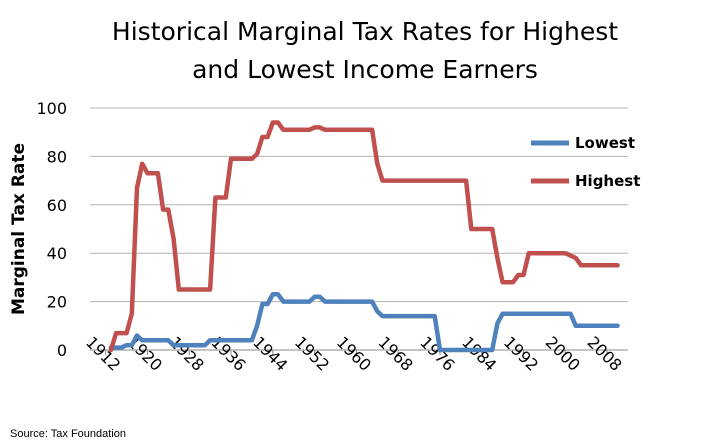 The image size is (716, 447). Describe the element at coordinates (103, 354) in the screenshot. I see `x-tick-label: 1912` at that location.